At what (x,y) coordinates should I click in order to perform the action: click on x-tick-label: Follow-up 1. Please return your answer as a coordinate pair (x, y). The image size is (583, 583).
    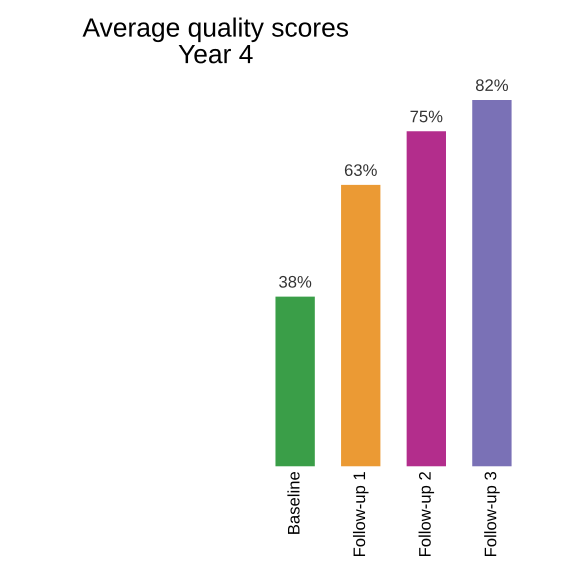
    Looking at the image, I should click on (360, 514).